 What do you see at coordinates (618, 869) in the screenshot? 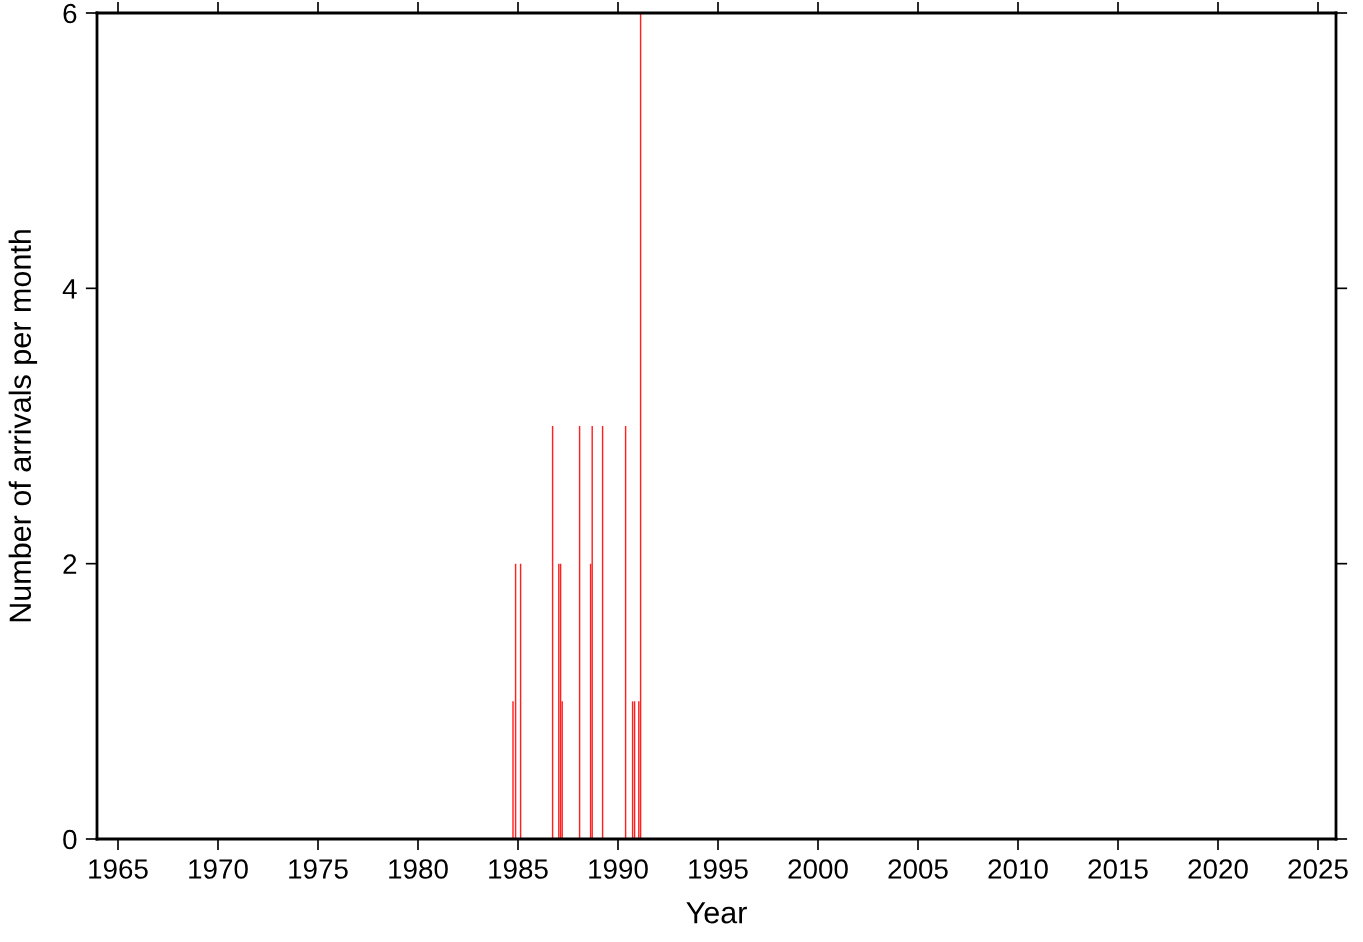
I see `x-tick-label: 1990` at bounding box center [618, 869].